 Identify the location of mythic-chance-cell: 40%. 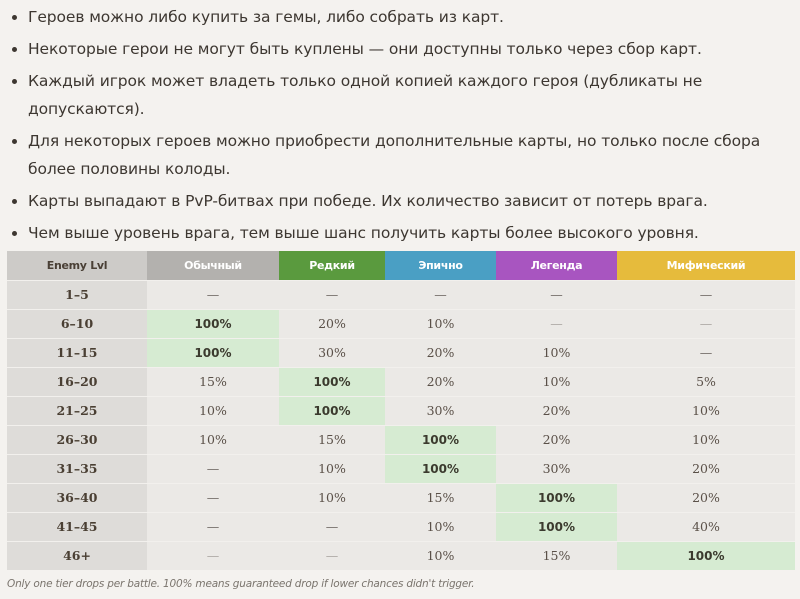
(706, 526).